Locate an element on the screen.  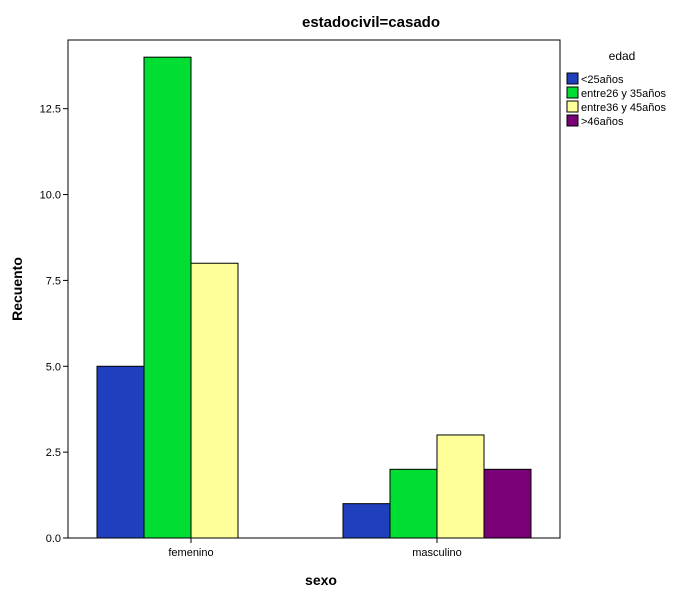
y-axis: 0.0 2.5 5.0 7.5 10.0 12.5 is located at coordinates (54, 324).